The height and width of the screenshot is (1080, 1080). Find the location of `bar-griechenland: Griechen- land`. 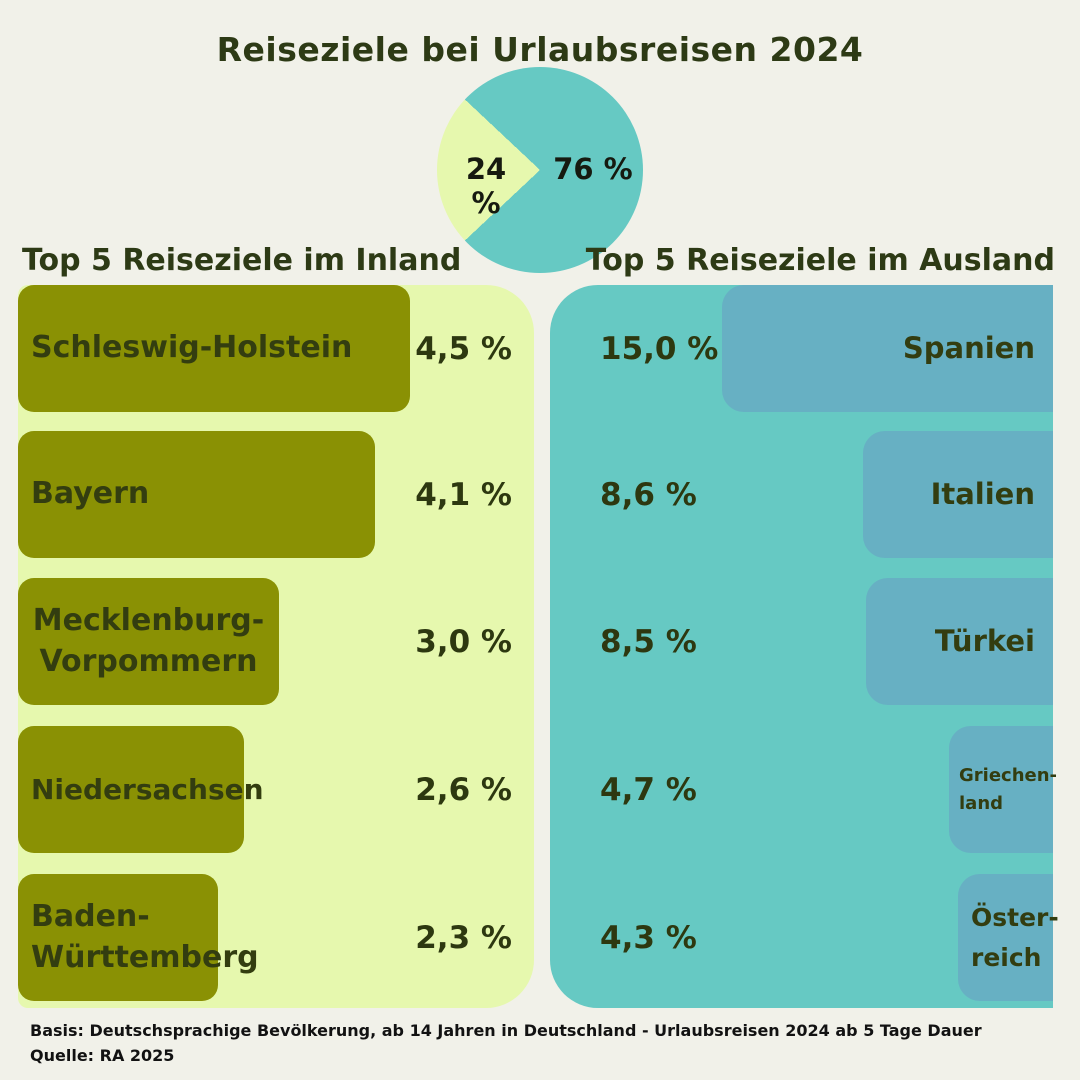

bar-griechenland: Griechen- land is located at coordinates (1003, 789).